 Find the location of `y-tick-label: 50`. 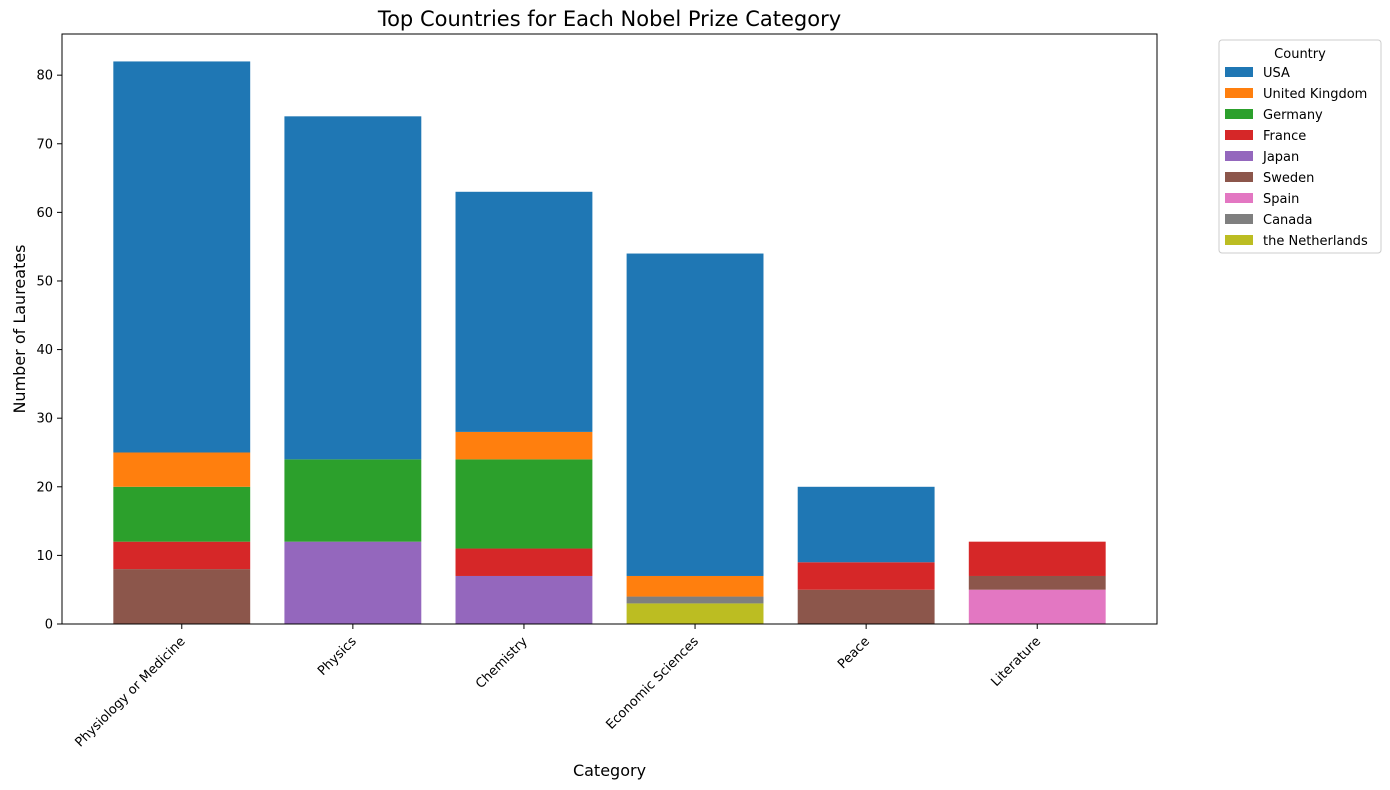

y-tick-label: 50 is located at coordinates (44, 281).